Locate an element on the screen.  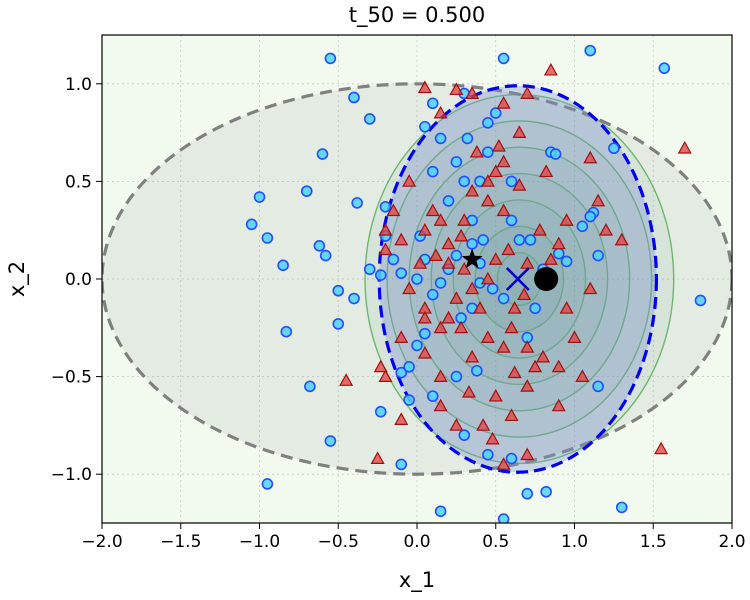
x-tick-label: 0.0 is located at coordinates (416, 542).